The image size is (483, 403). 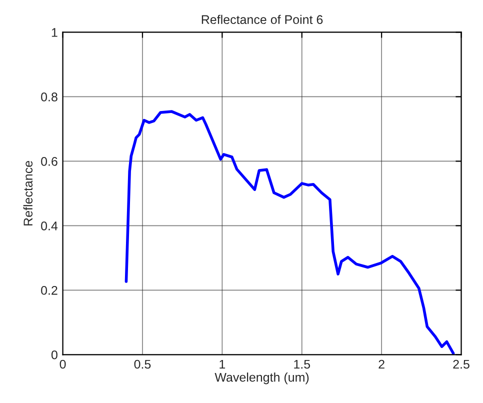 I want to click on x-axis-title: Wavelength (um), so click(x=261, y=378).